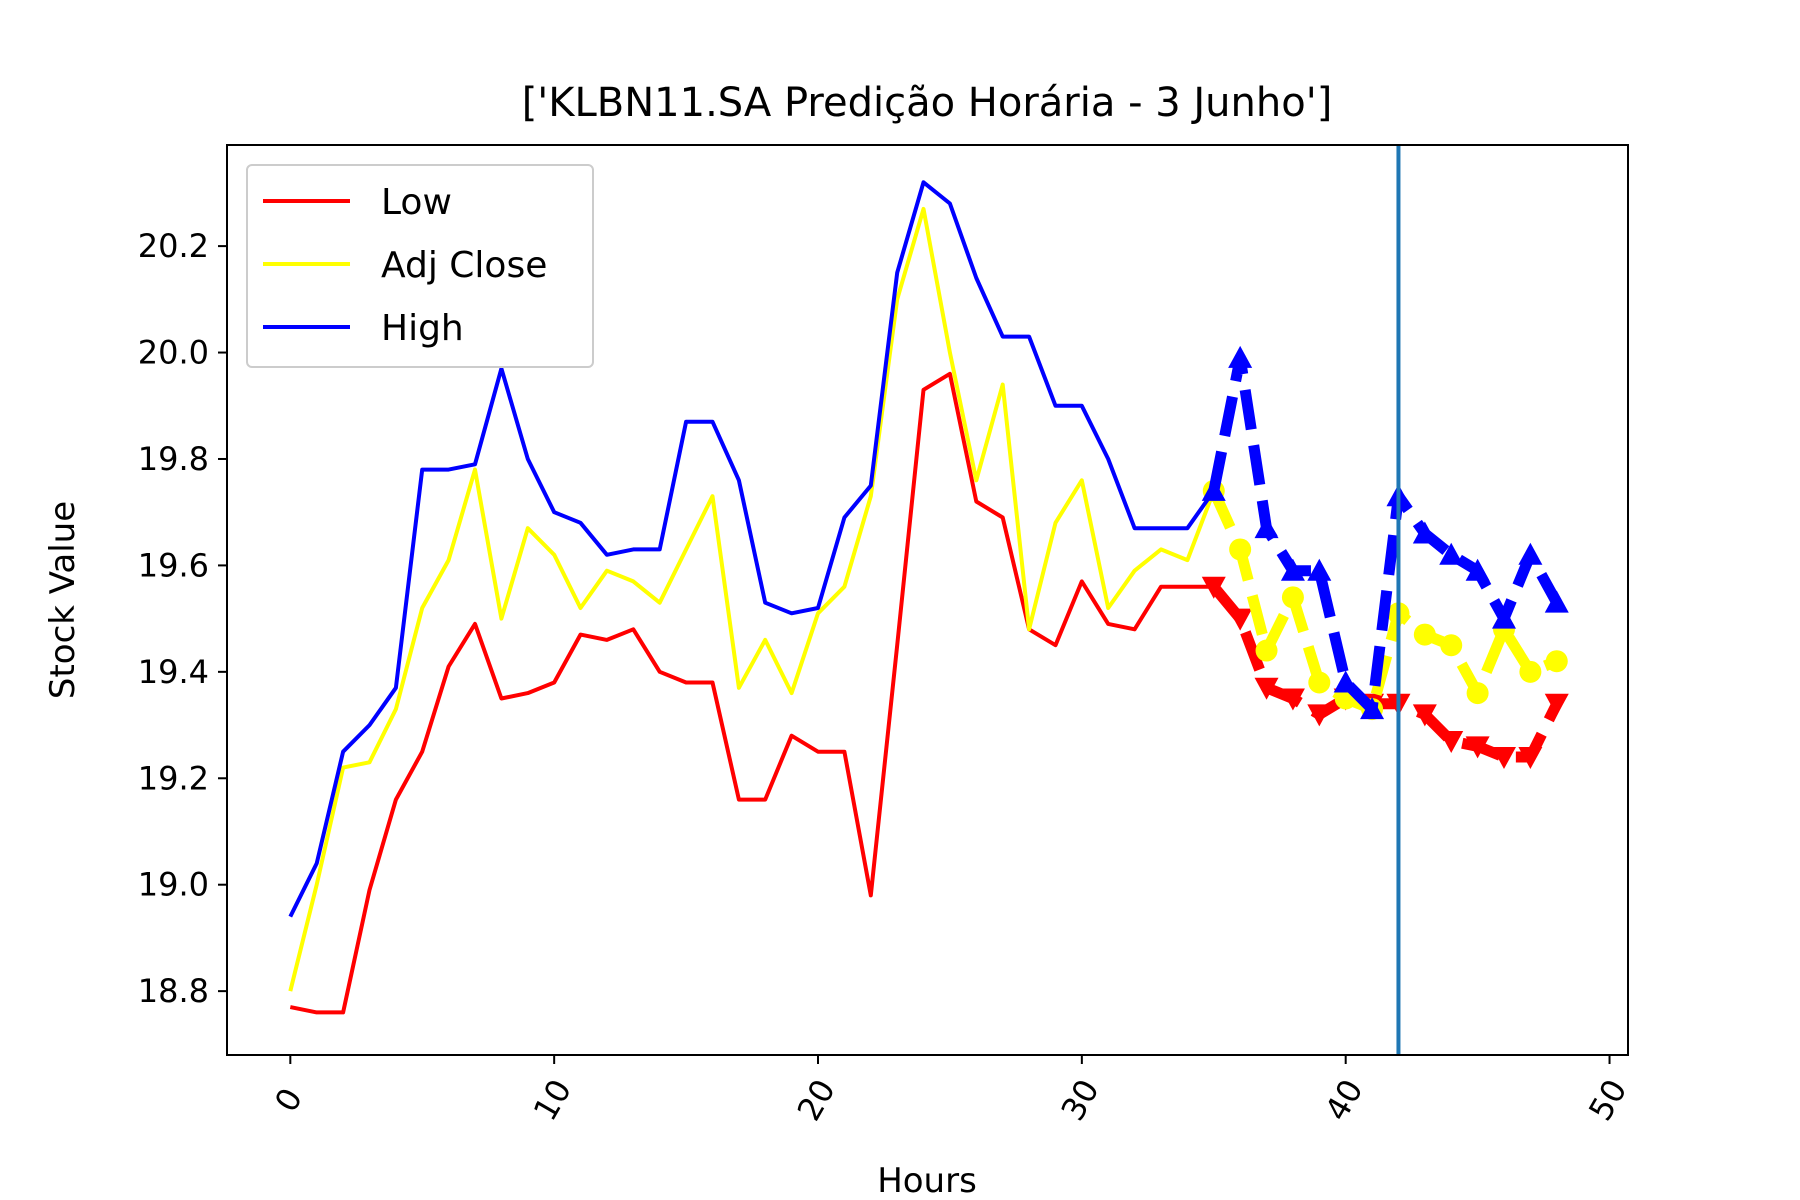 The height and width of the screenshot is (1200, 1800). I want to click on y-tick-label: 18.8, so click(173, 991).